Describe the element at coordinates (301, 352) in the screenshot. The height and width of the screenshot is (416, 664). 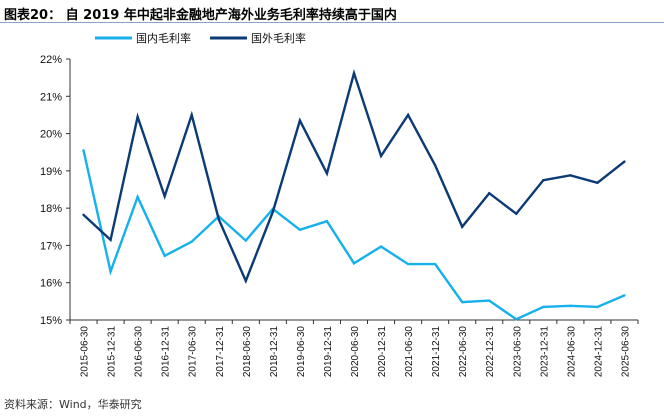
I see `x-tick-label: 2019-06-30` at that location.